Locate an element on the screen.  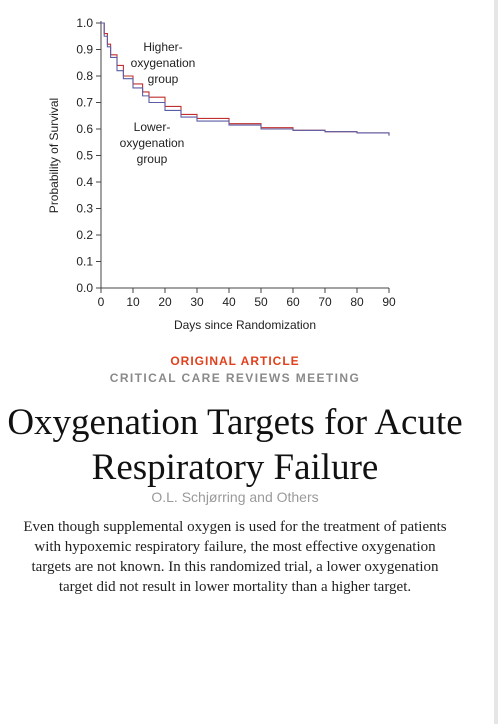
y-tick-label: 0.3 is located at coordinates (84, 209).